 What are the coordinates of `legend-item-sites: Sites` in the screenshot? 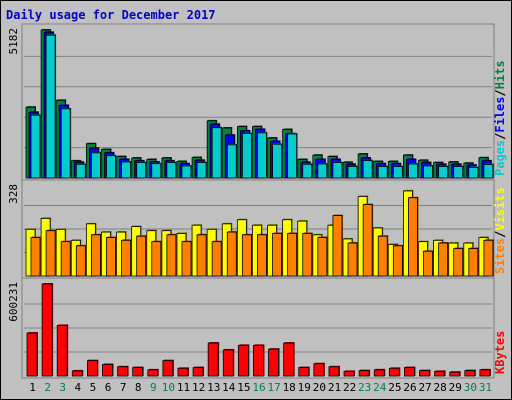 It's located at (500, 256).